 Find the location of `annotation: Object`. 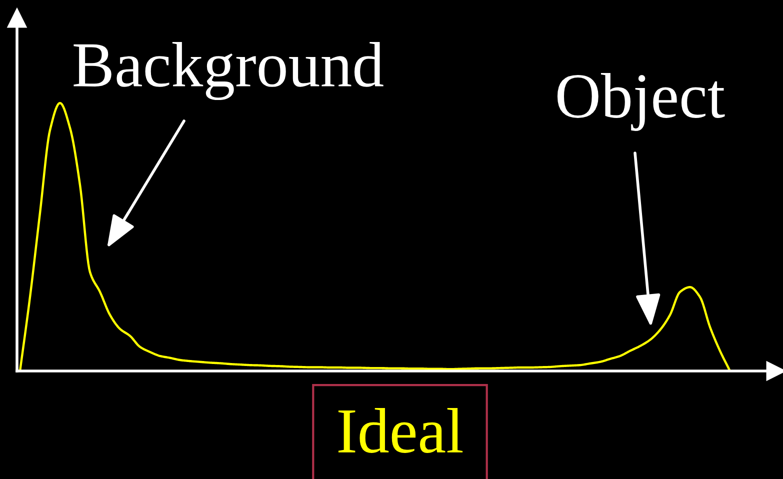

annotation: Object is located at coordinates (641, 102).